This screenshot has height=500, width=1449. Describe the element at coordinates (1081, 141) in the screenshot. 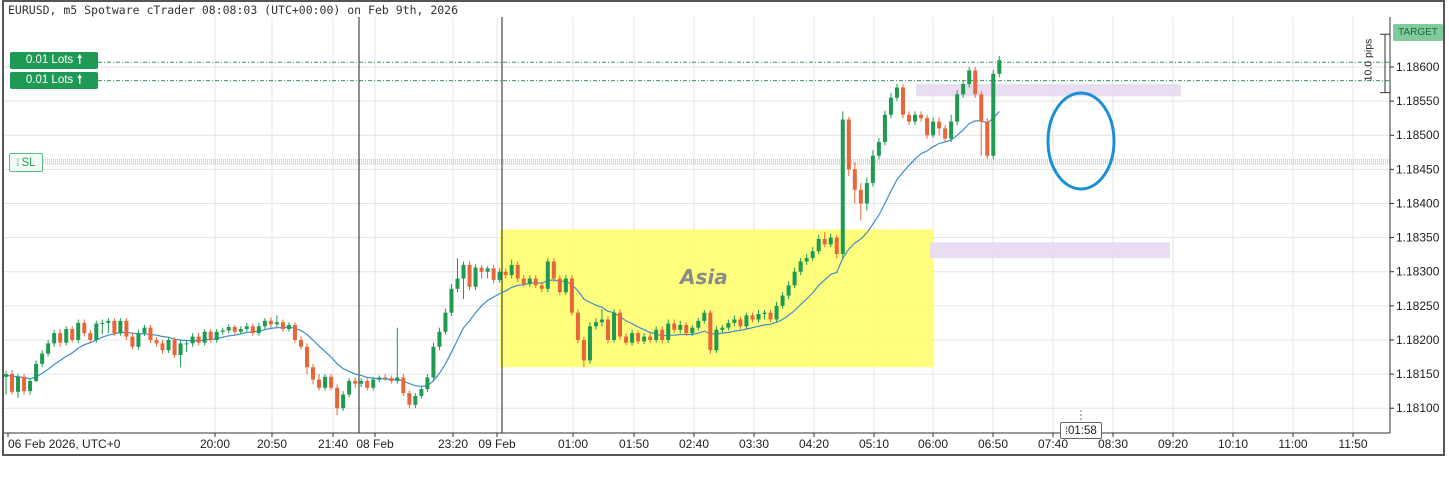

I see `highlight-circle` at that location.